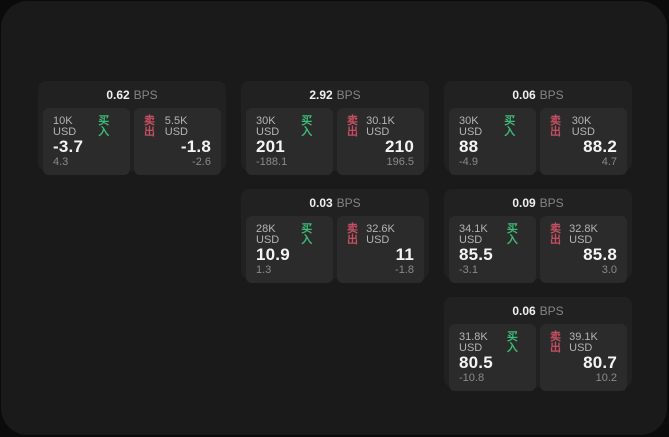 This screenshot has height=437, width=669. I want to click on sell-change: 4.7, so click(609, 161).